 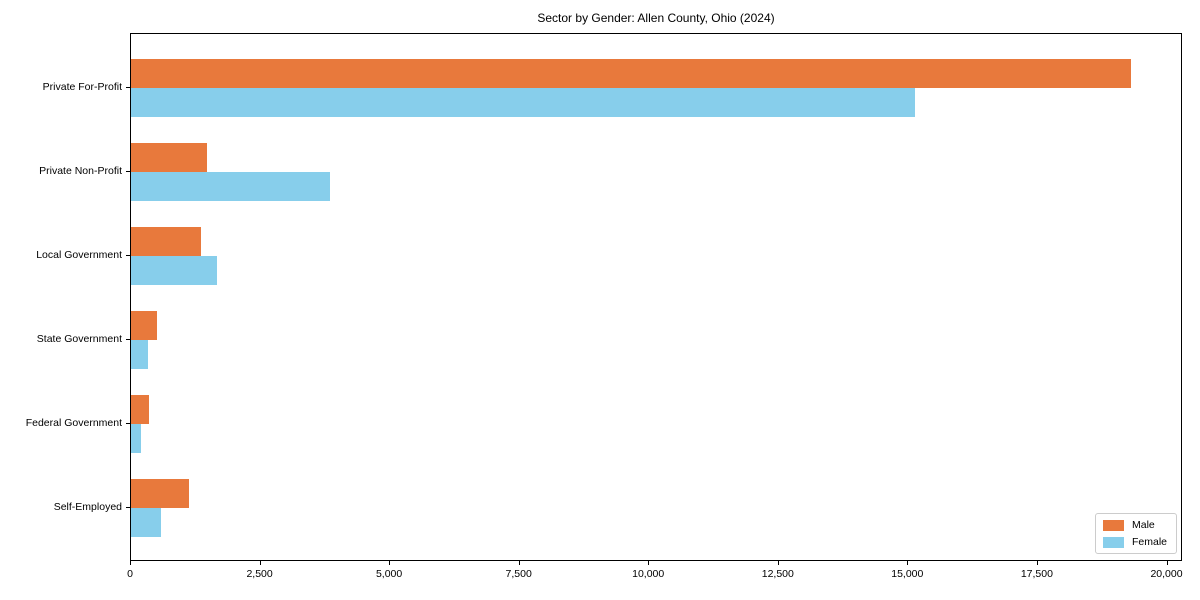 What do you see at coordinates (1036, 574) in the screenshot?
I see `x-tick-label: 17,500` at bounding box center [1036, 574].